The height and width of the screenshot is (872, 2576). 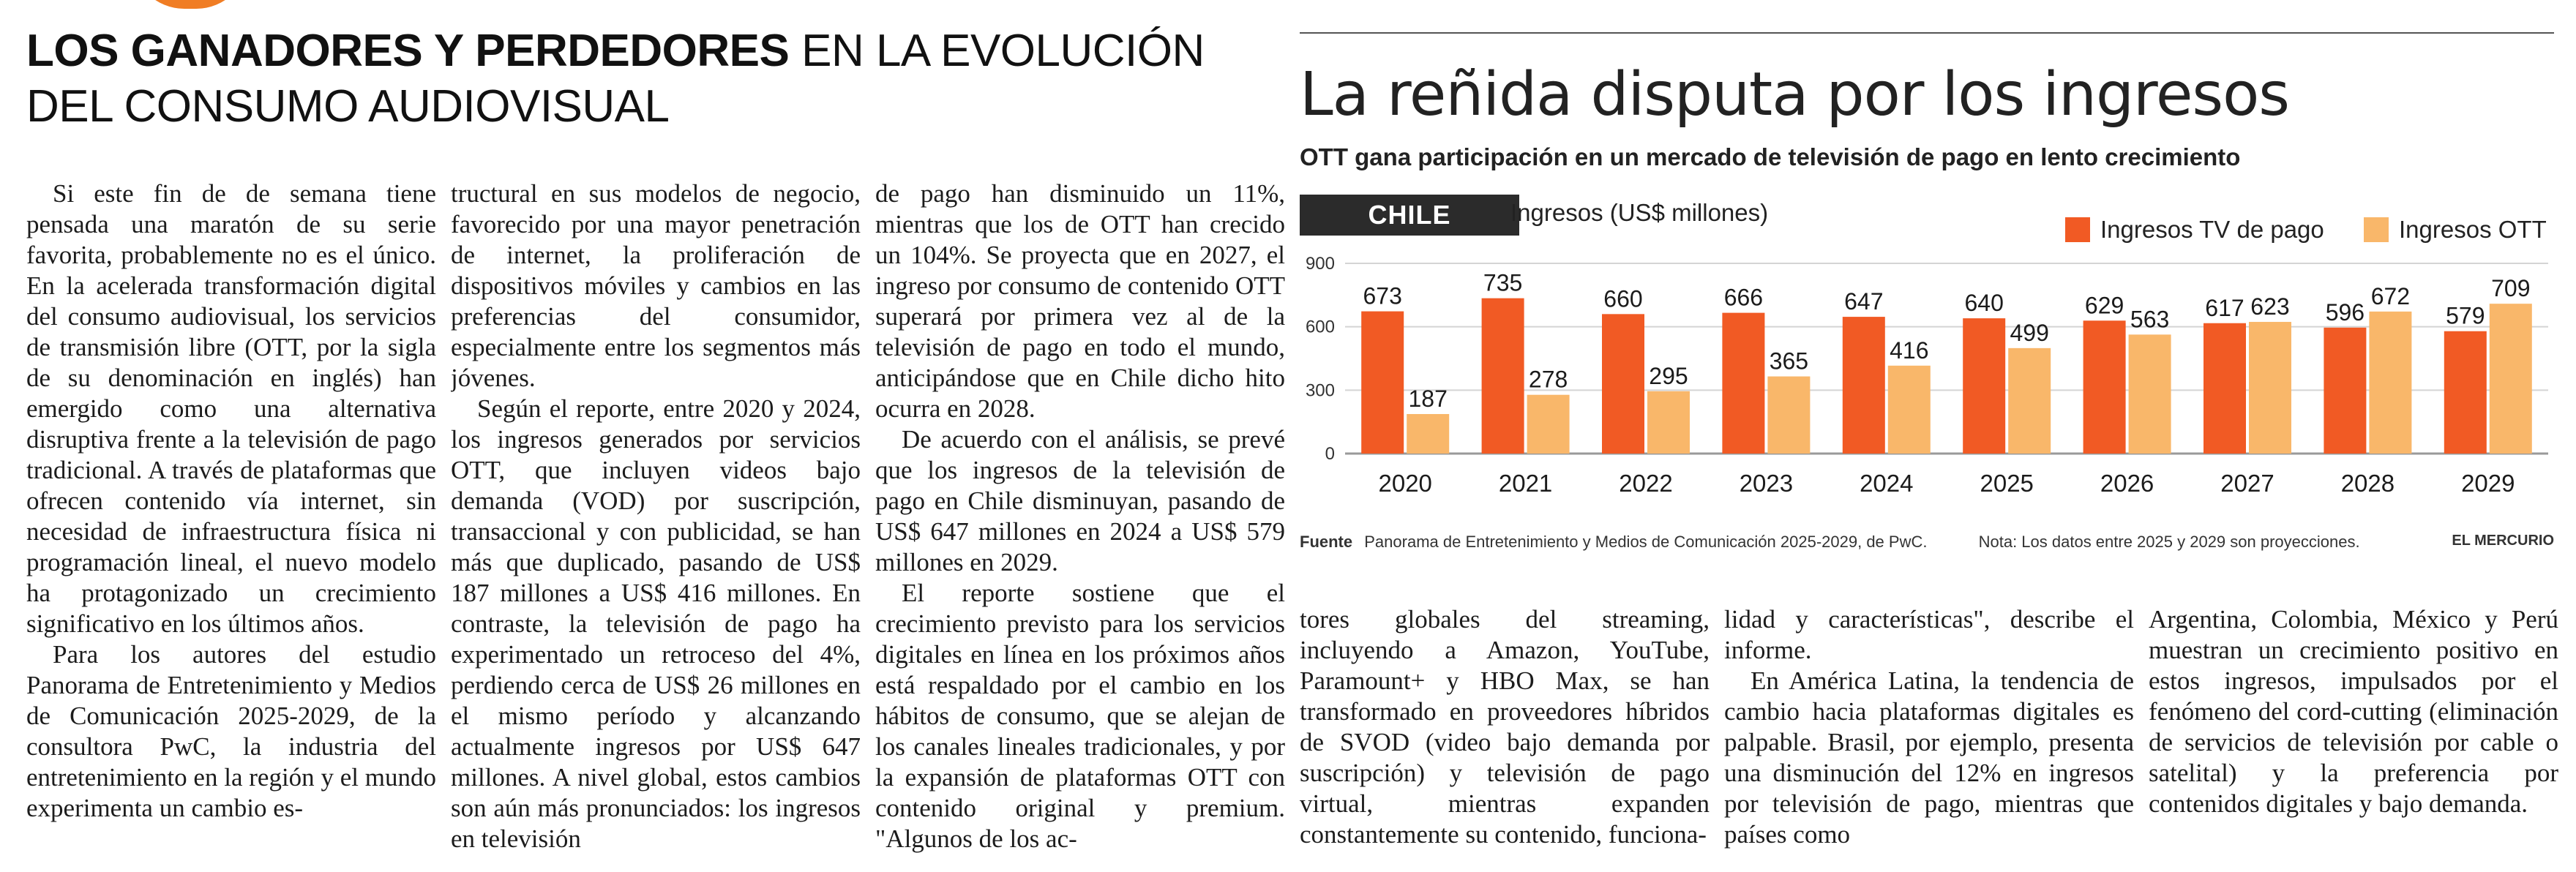 What do you see at coordinates (2368, 483) in the screenshot?
I see `x-tick-label: 2028` at bounding box center [2368, 483].